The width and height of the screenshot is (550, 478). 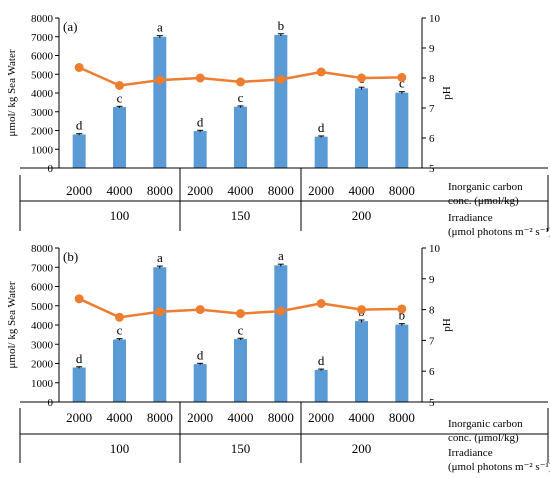 What do you see at coordinates (42, 94) in the screenshot?
I see `y-tick-label: 4000` at bounding box center [42, 94].